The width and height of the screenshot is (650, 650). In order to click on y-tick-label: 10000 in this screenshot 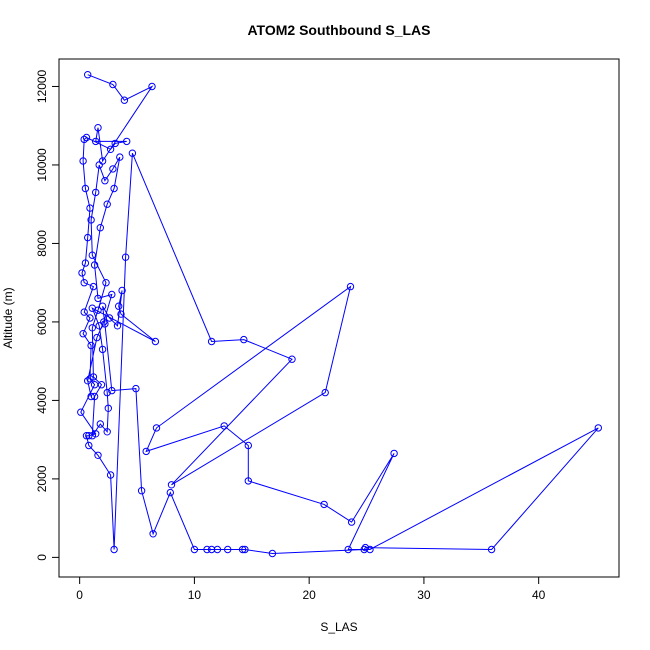, I will do `click(42, 165)`.